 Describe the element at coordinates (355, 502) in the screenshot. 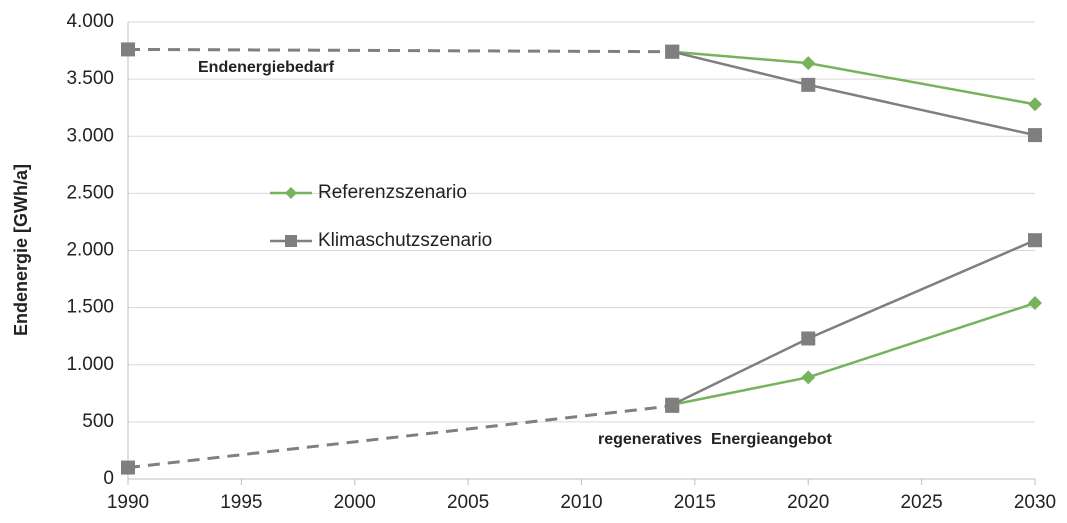

I see `x-tick-label: 2000` at that location.